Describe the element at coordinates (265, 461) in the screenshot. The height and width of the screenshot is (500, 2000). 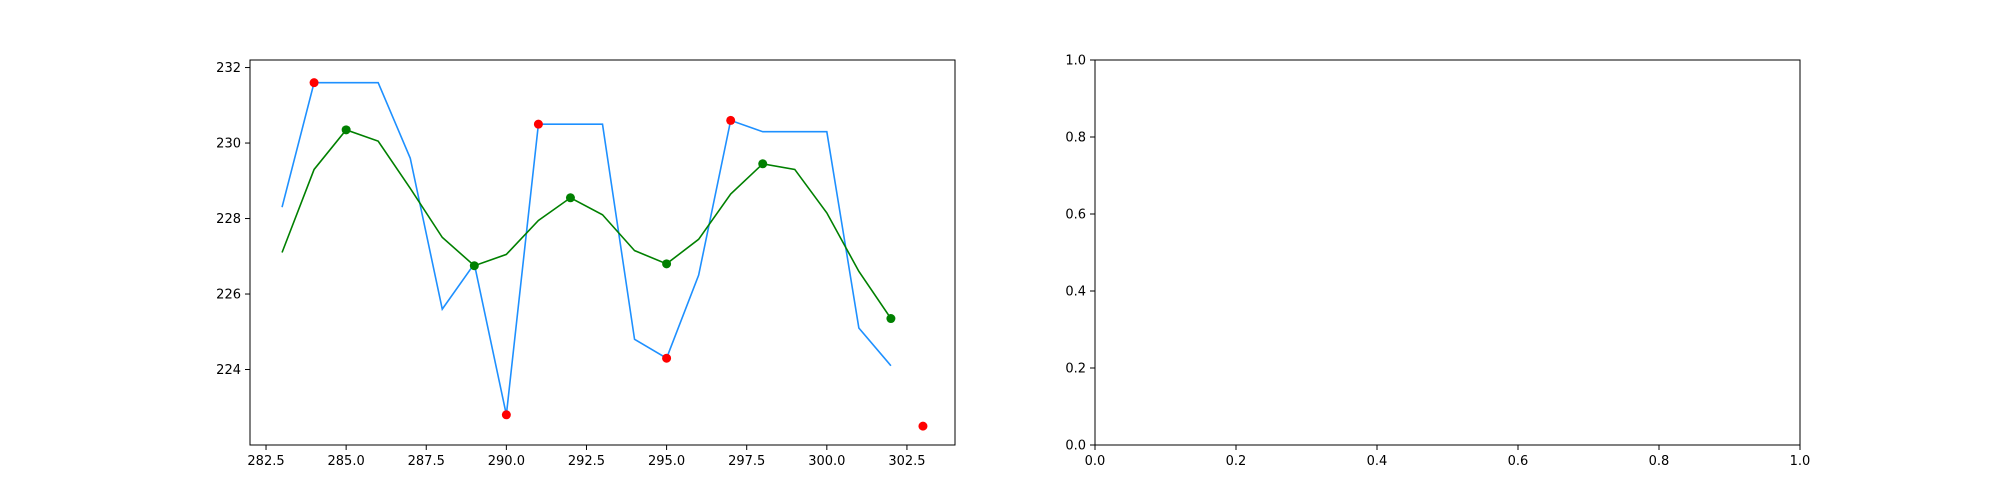
I see `x-tick-label: 282.5` at that location.